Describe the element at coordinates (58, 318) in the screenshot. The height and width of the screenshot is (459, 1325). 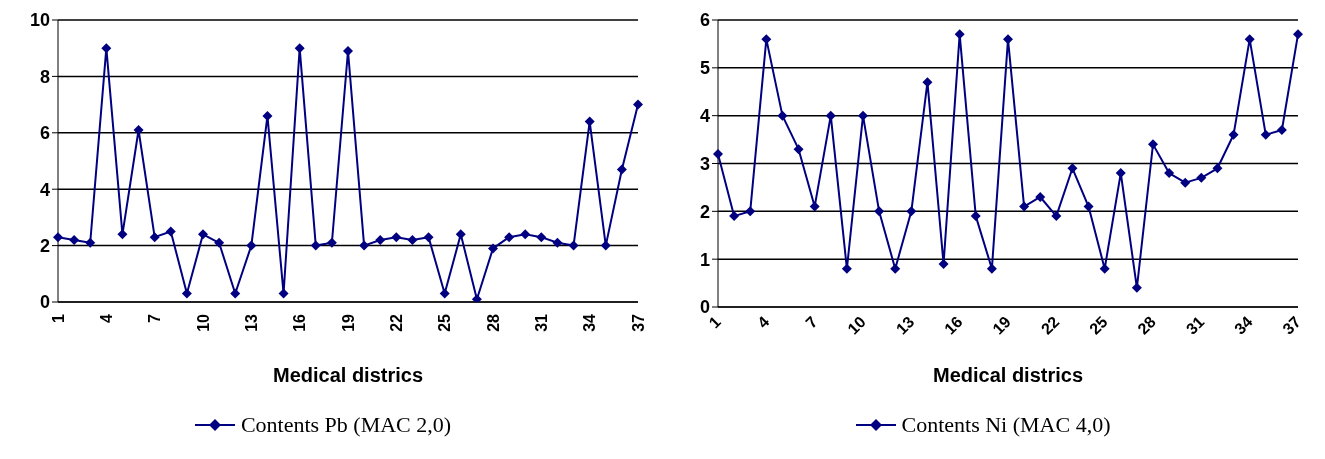
I see `x-tick-label: 1` at that location.